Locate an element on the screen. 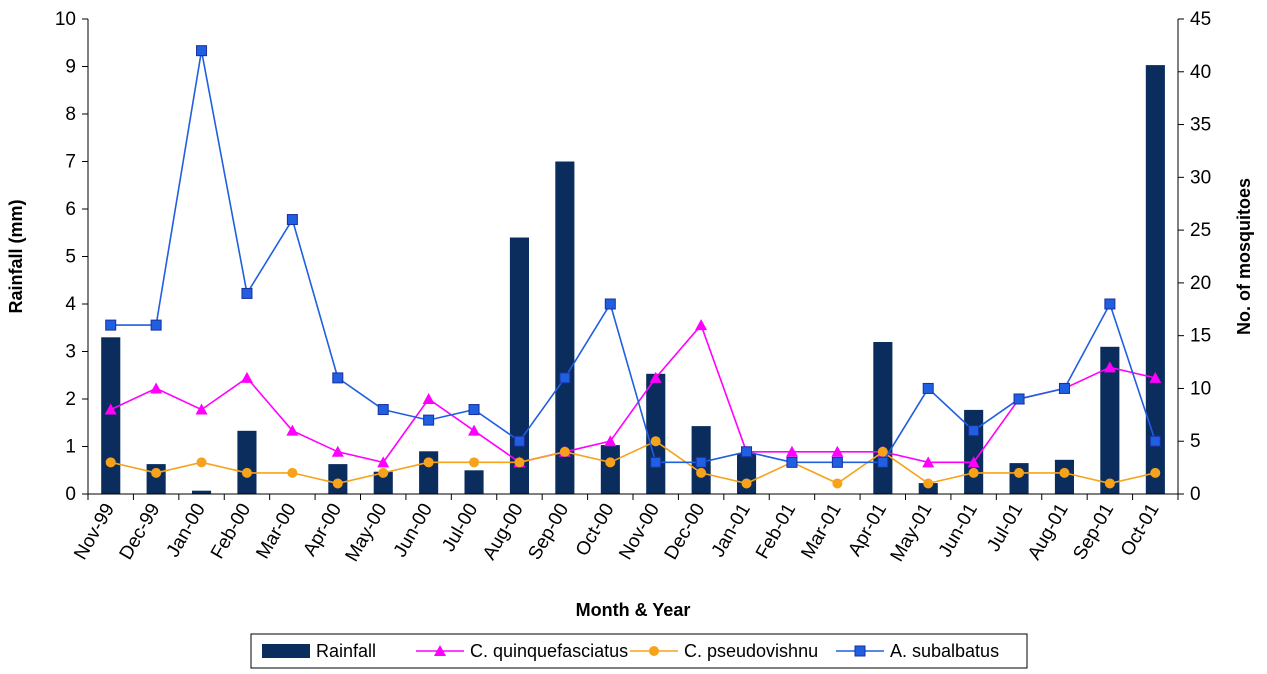  left-tick-label: 9 is located at coordinates (70, 67).